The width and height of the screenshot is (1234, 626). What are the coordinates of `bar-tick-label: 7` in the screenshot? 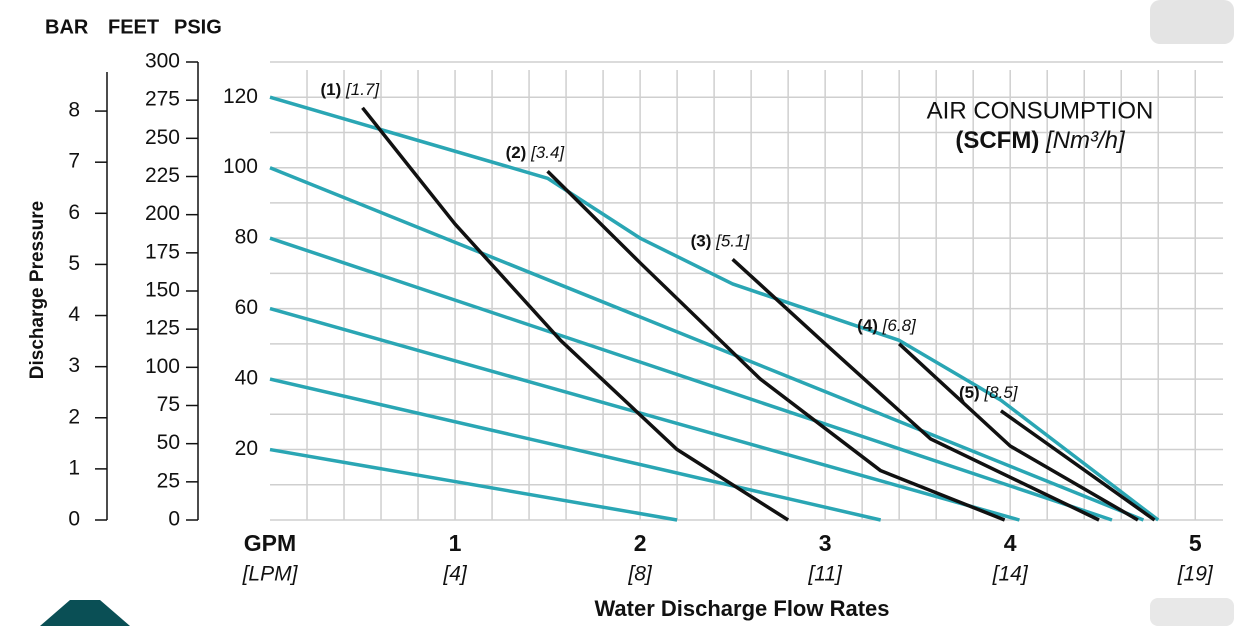 It's located at (74, 161).